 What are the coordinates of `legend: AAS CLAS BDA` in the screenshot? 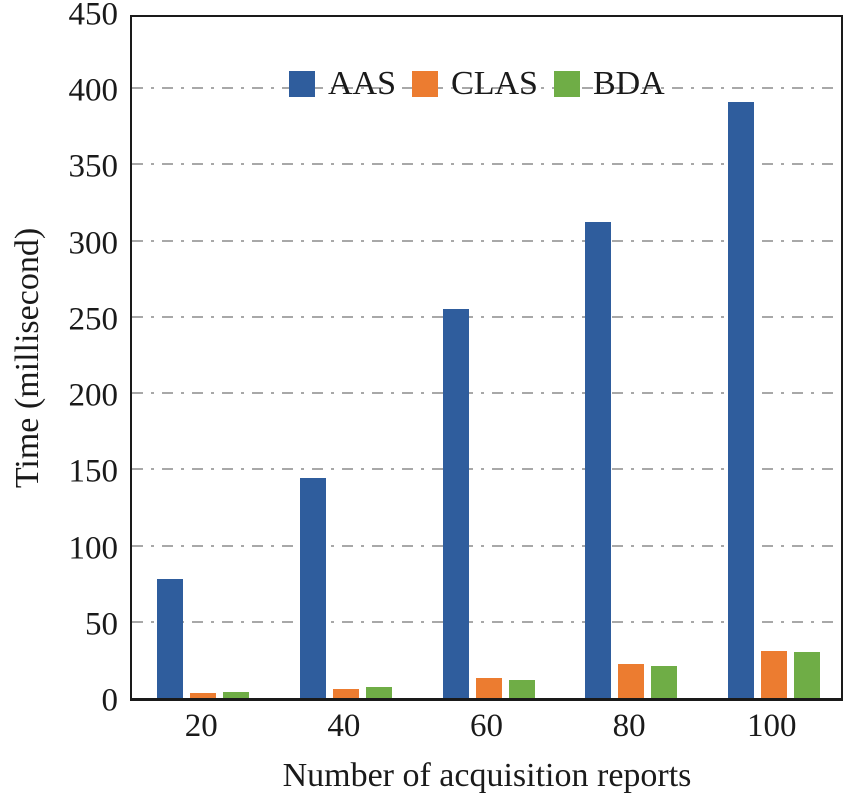 It's located at (485, 84).